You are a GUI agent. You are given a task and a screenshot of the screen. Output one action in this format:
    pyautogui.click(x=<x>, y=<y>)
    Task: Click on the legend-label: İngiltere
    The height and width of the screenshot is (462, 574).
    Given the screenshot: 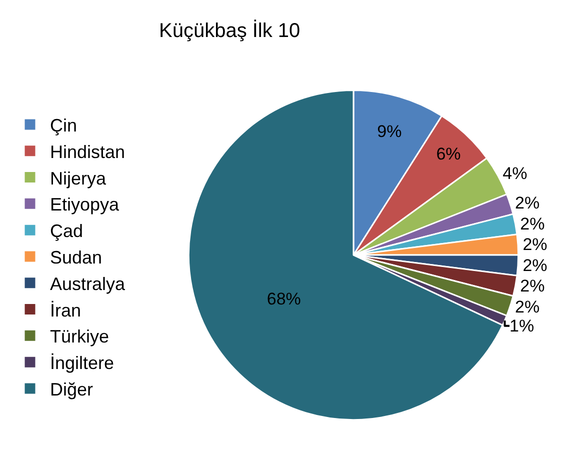 What is the action you would take?
    pyautogui.click(x=82, y=363)
    